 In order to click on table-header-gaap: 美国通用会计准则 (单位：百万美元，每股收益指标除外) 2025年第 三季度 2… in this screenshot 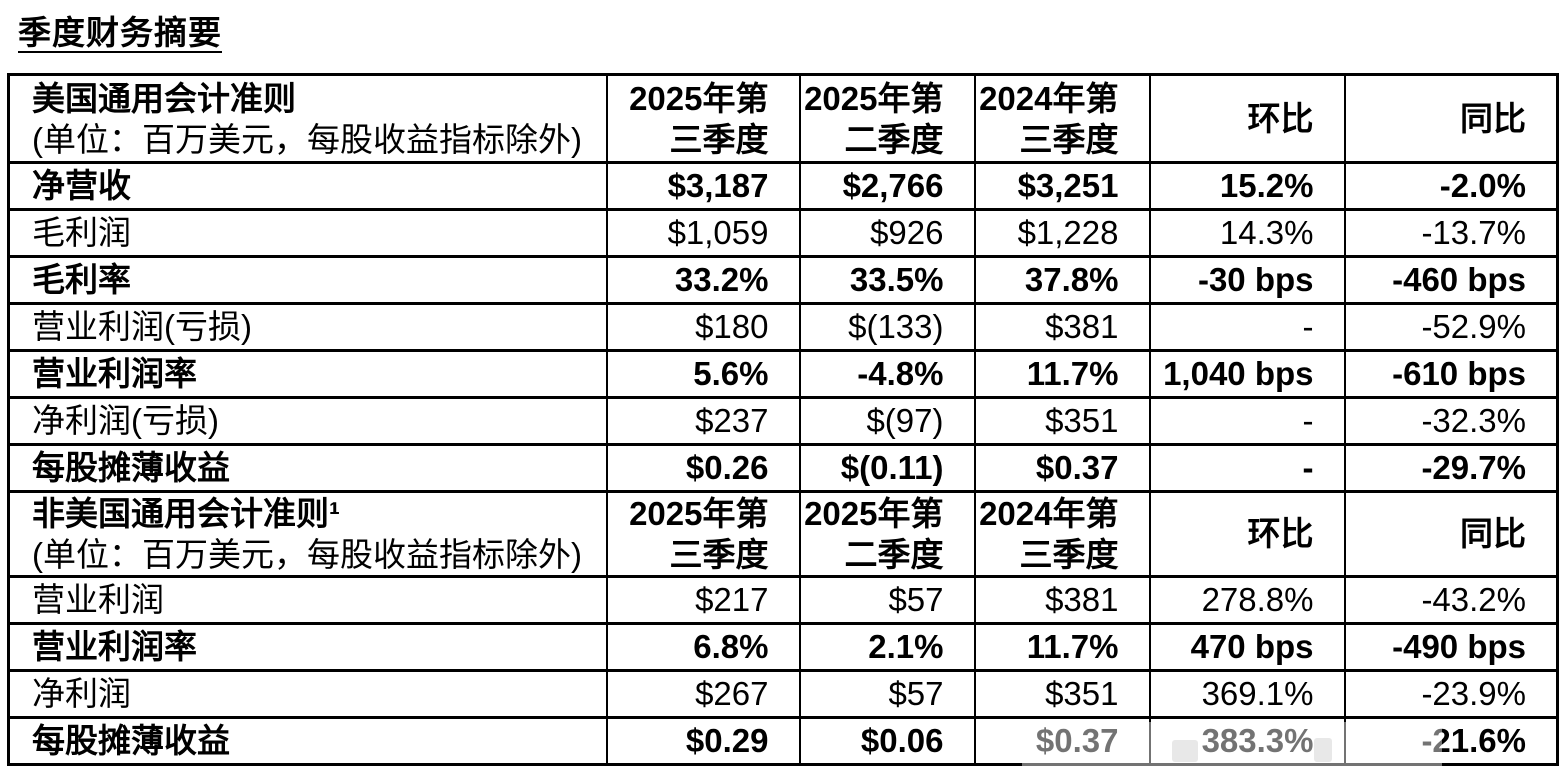, I will do `click(783, 118)`.